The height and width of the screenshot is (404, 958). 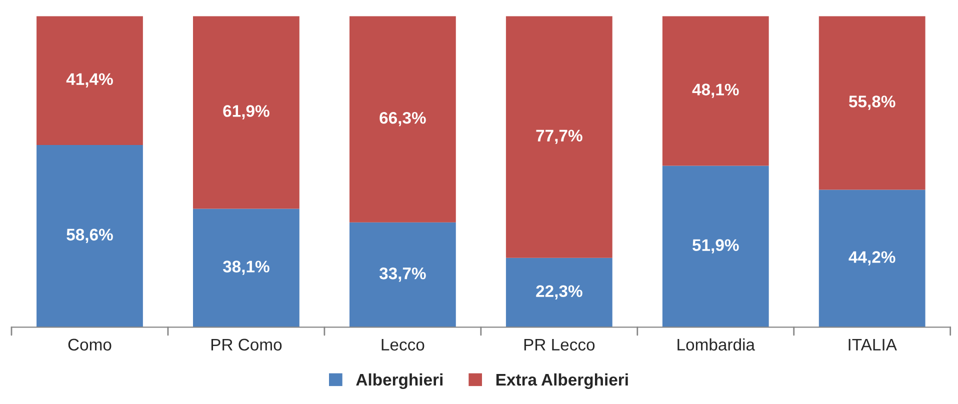 I want to click on data-label: 33,7%, so click(x=402, y=274).